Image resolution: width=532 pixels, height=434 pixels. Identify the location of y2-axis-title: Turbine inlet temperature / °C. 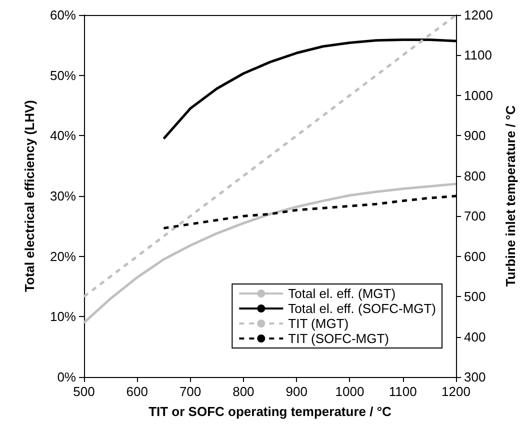
(510, 195).